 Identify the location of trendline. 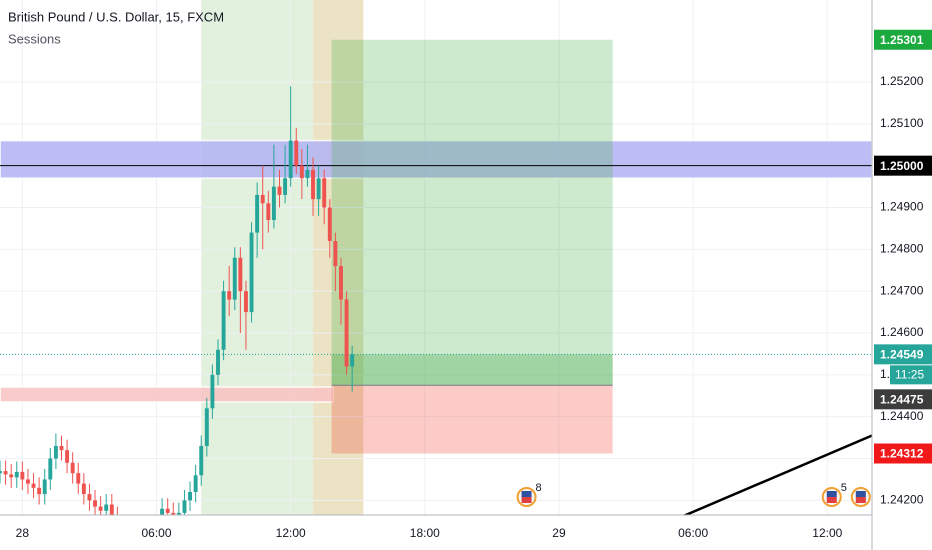
(777, 474).